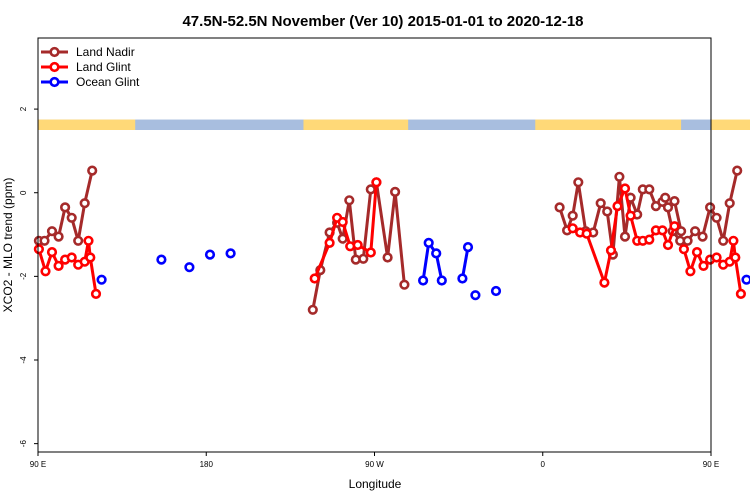 The width and height of the screenshot is (750, 500). What do you see at coordinates (207, 464) in the screenshot?
I see `x-tick-label: 180` at bounding box center [207, 464].